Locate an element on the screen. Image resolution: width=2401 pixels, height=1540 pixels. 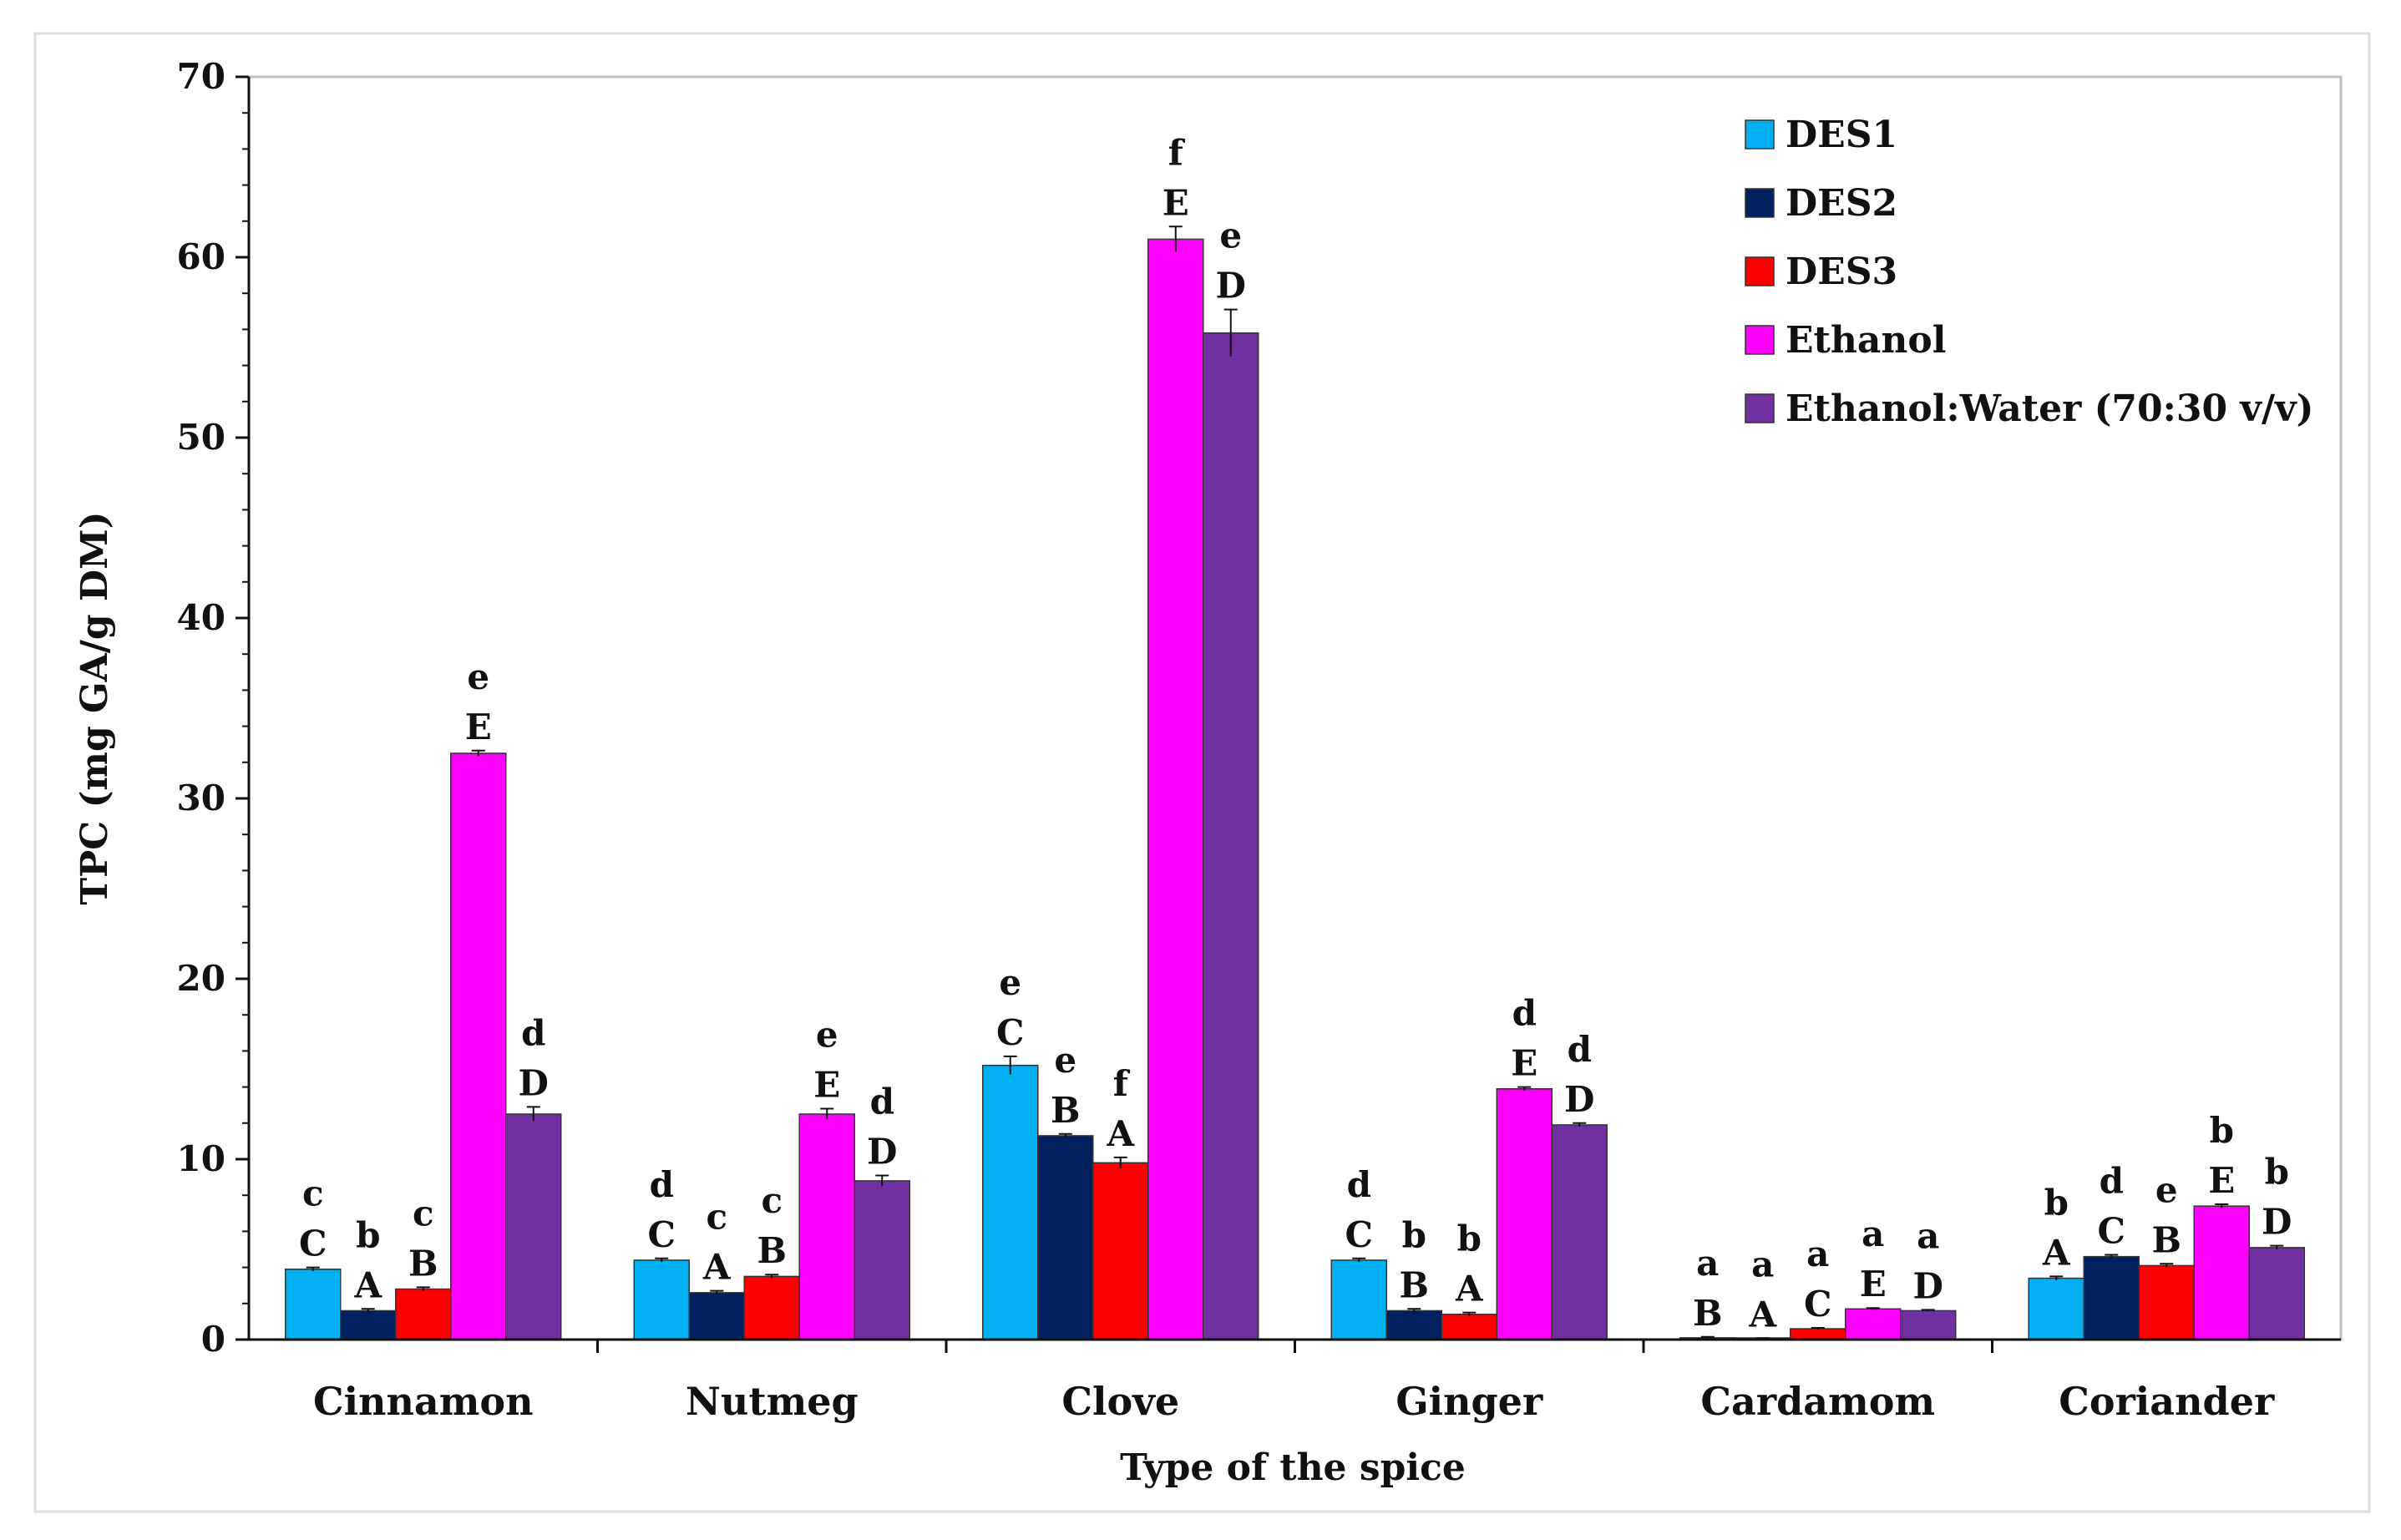
y-tick-label: 60 is located at coordinates (201, 257).